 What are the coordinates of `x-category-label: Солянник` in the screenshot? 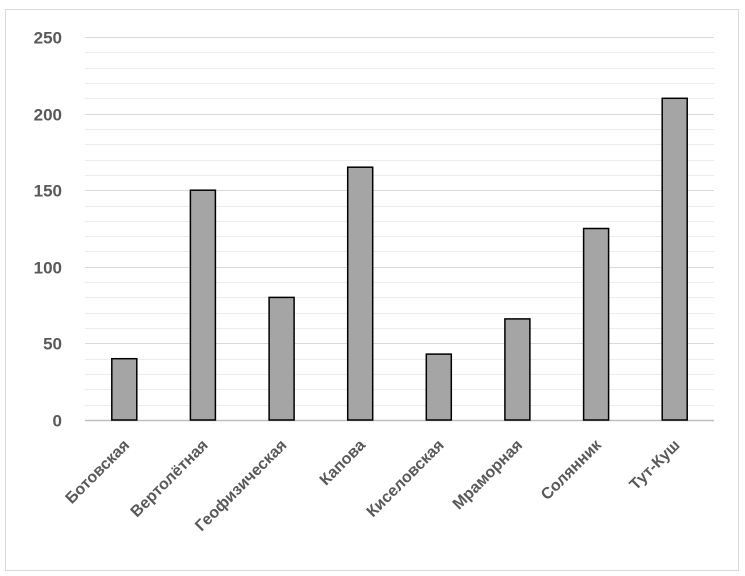 It's located at (572, 470).